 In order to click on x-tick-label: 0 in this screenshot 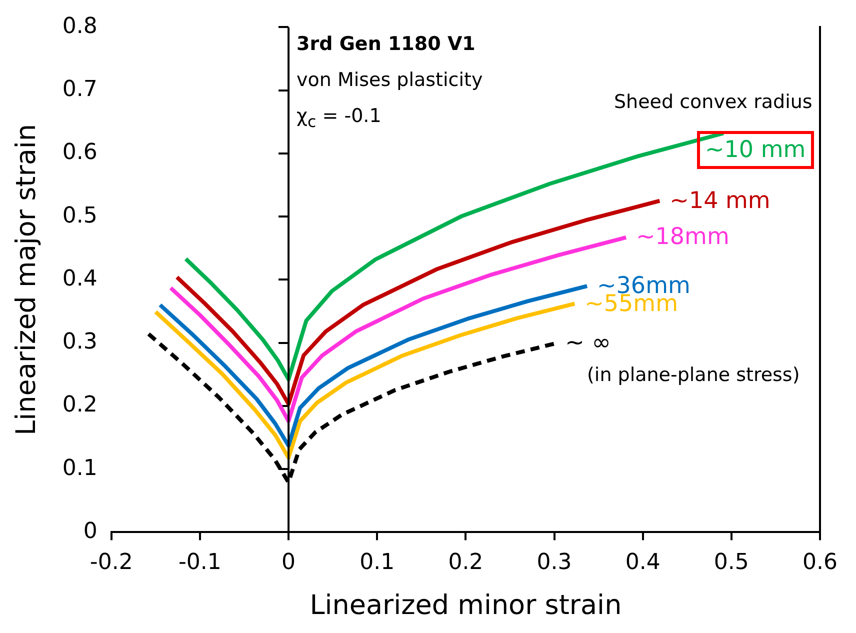, I will do `click(289, 563)`.